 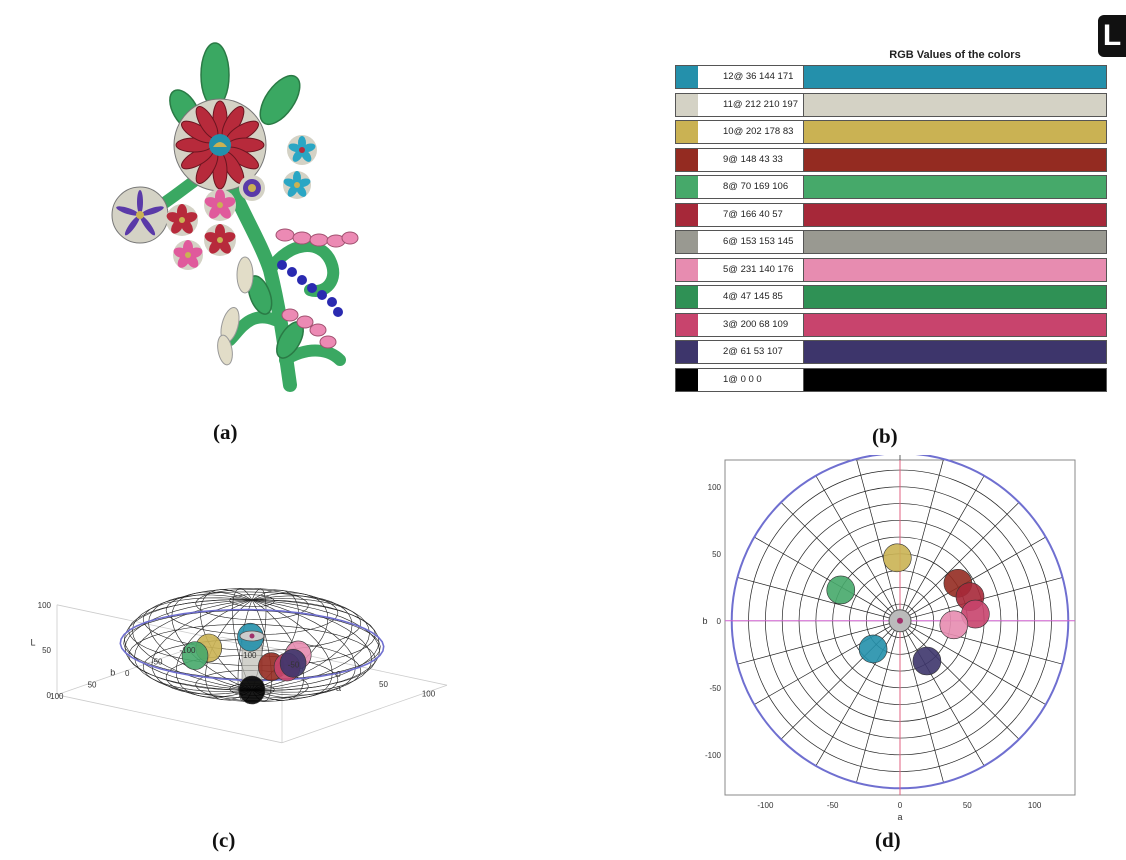 I want to click on palette-label: 4@ 47 145 85, so click(x=751, y=297).